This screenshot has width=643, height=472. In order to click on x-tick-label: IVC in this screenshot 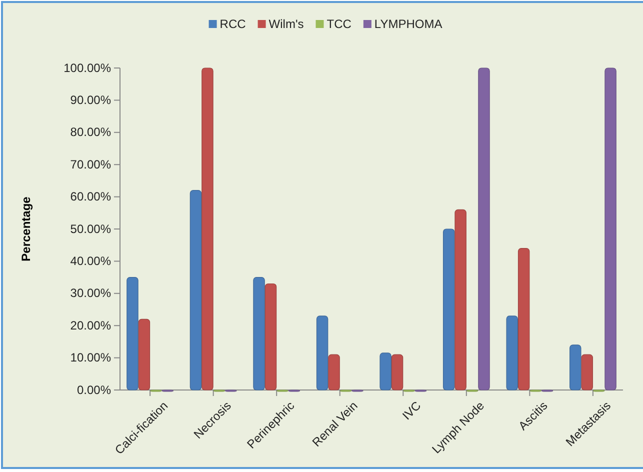, I will do `click(412, 410)`.